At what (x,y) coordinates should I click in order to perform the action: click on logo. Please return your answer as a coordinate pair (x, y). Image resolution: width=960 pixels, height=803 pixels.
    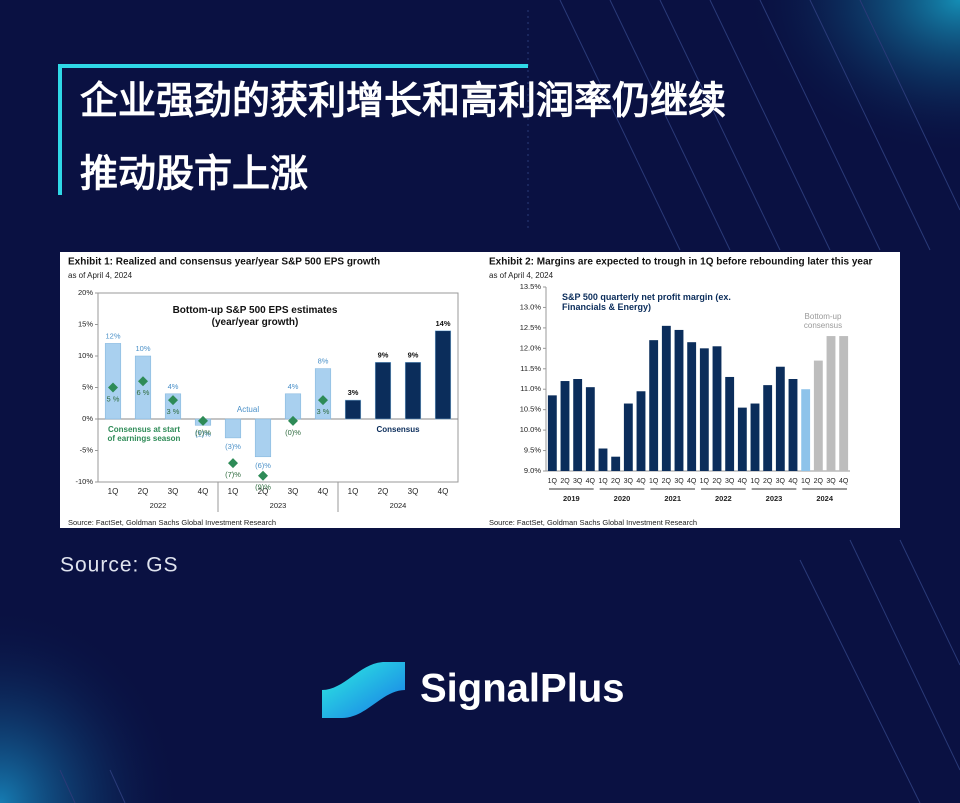
    Looking at the image, I should click on (363, 690).